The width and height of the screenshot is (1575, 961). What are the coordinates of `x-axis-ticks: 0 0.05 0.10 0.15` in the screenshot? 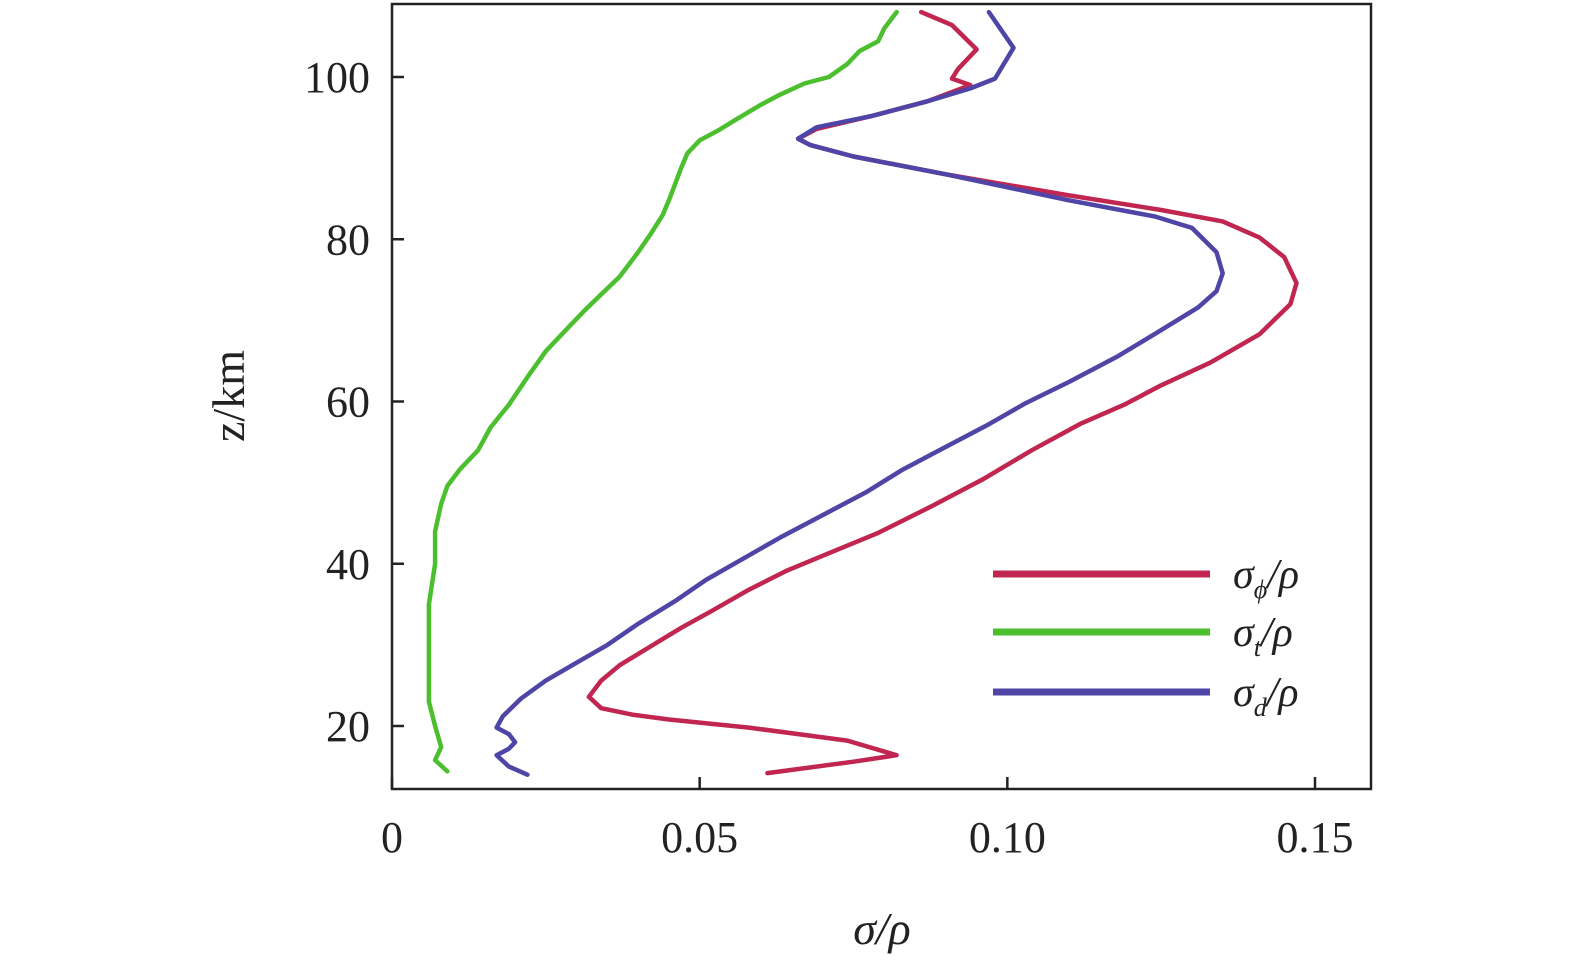 It's located at (867, 819).